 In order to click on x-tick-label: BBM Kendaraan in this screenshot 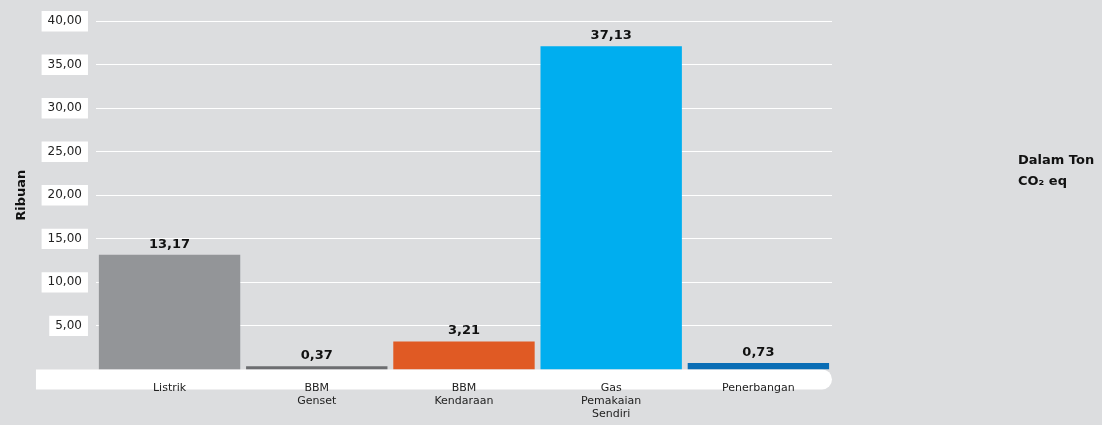, I will do `click(464, 394)`.